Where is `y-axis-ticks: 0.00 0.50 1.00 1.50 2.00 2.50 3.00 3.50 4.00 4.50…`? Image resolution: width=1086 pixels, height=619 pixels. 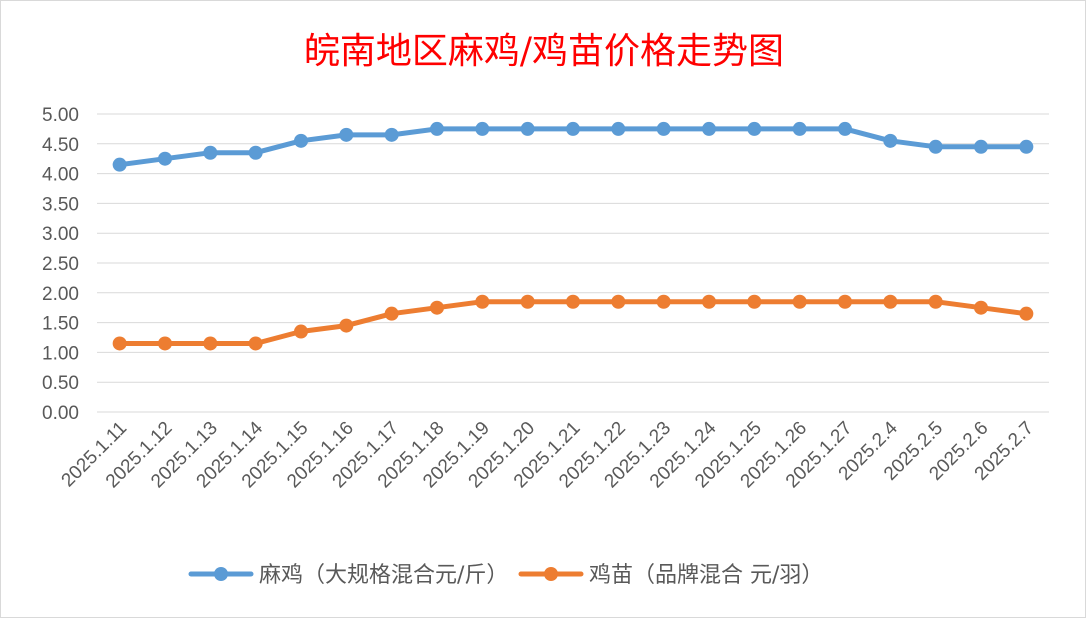
y-axis-ticks: 0.00 0.50 1.00 1.50 2.00 2.50 3.00 3.50 4.00 4.50… is located at coordinates (60, 264).